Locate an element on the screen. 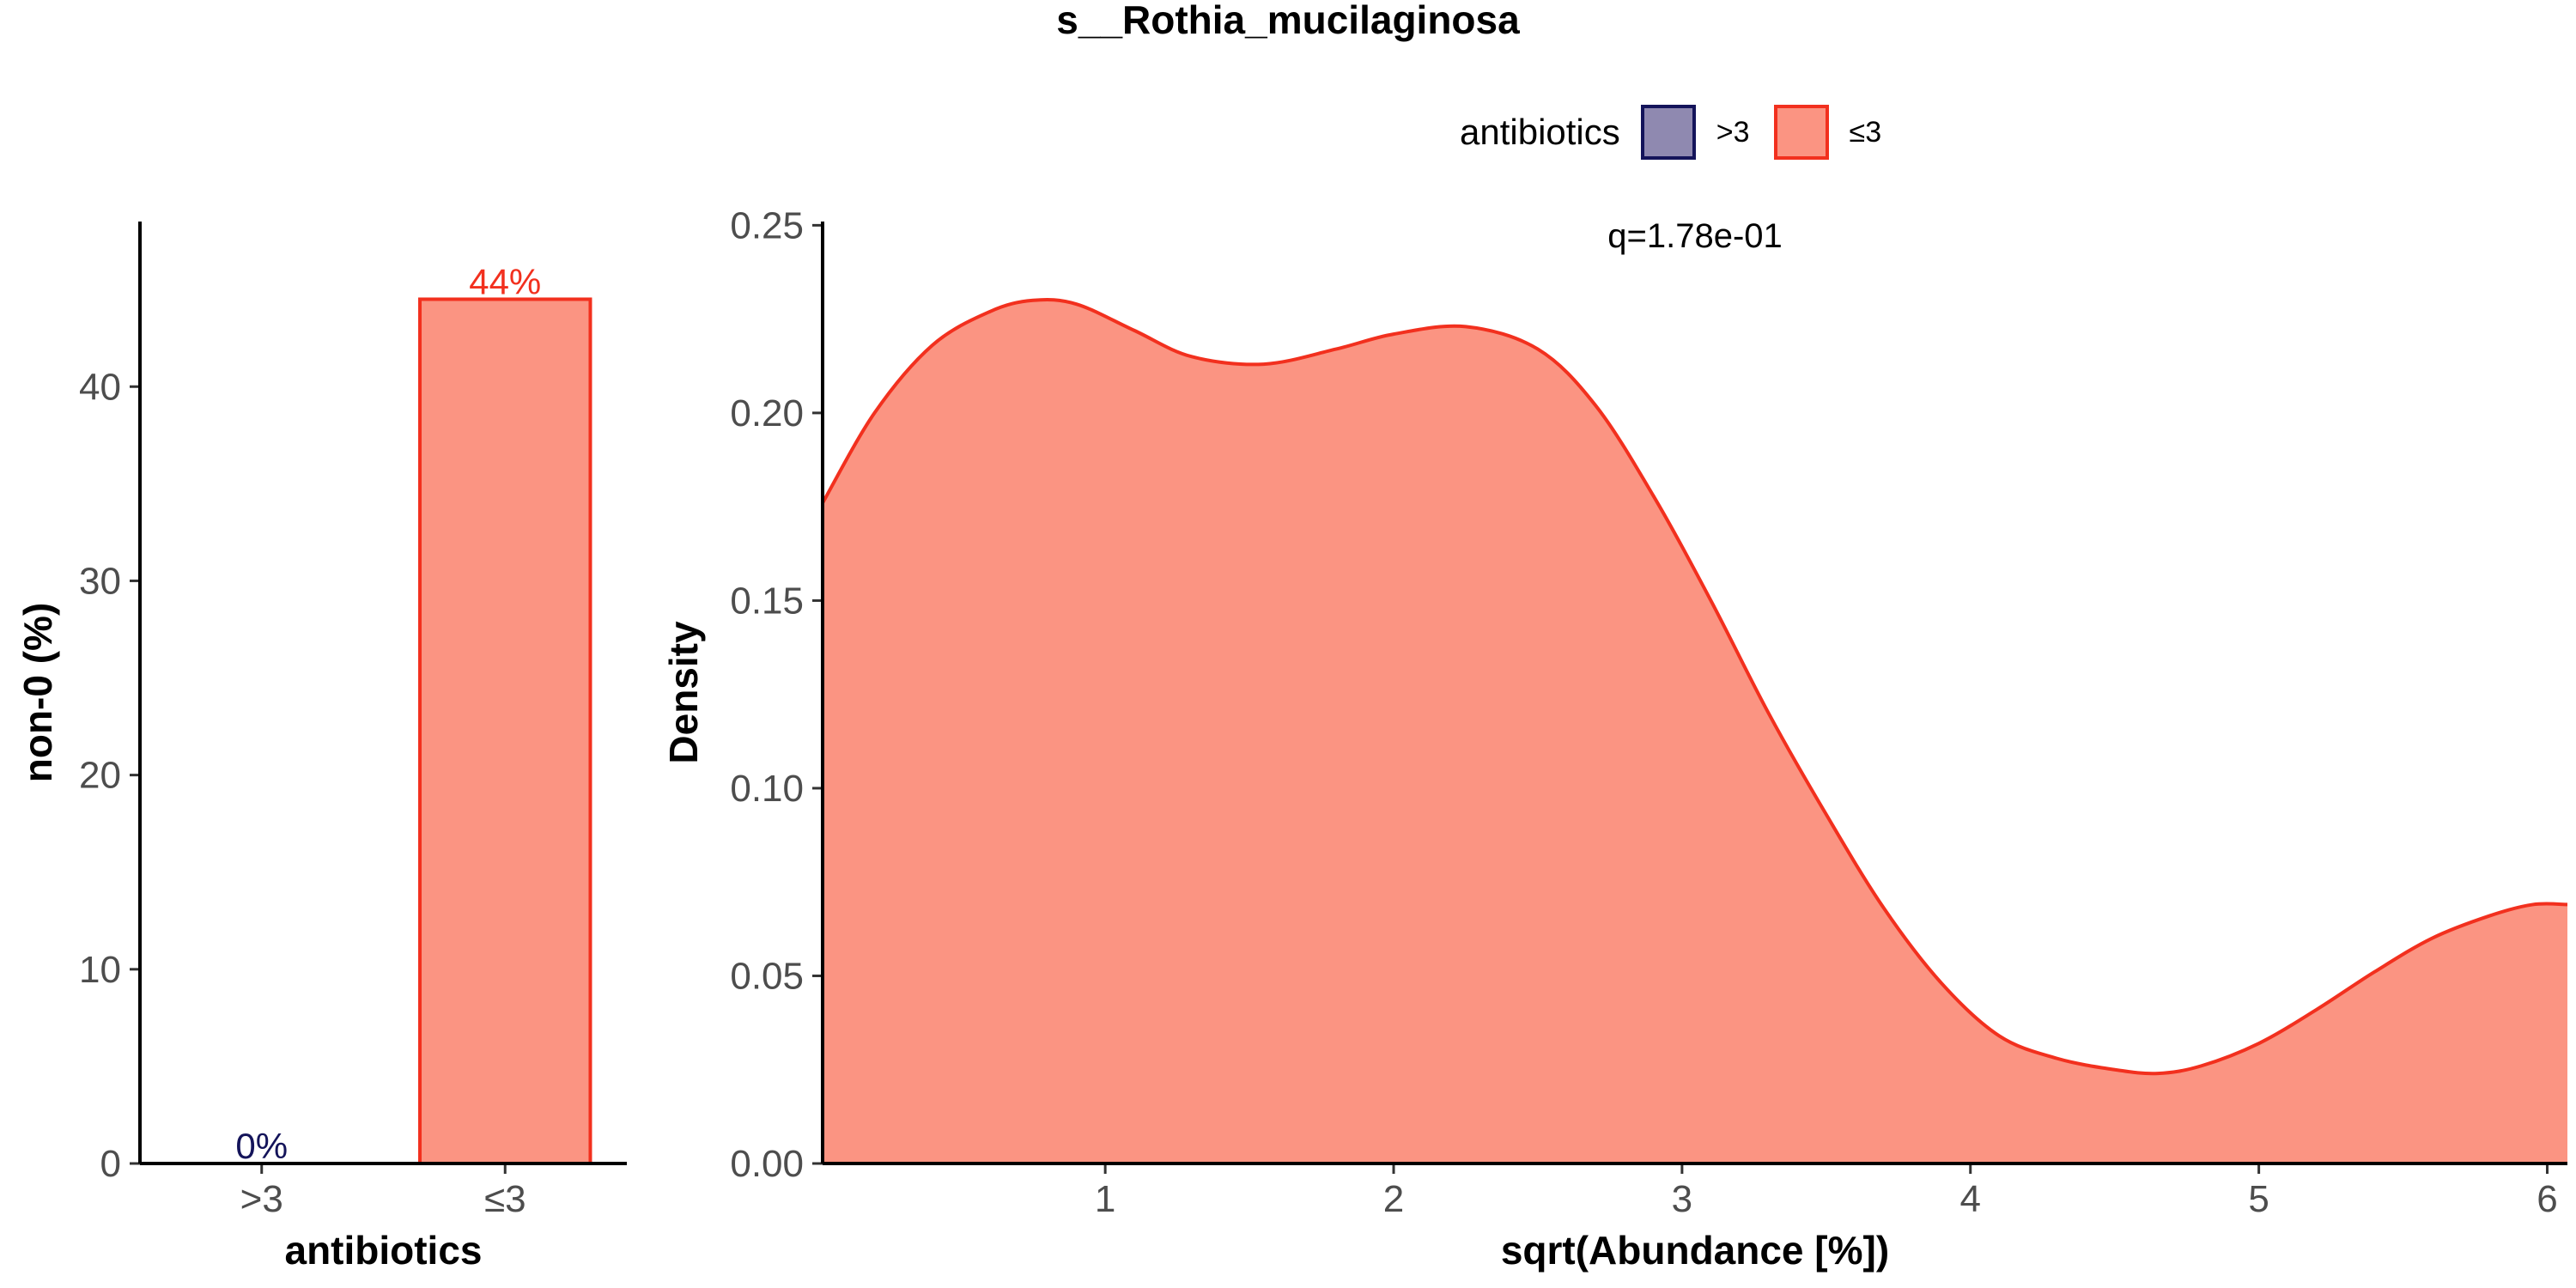 The height and width of the screenshot is (1288, 2576). density-y-tick-label-5: 0.25 is located at coordinates (767, 225).